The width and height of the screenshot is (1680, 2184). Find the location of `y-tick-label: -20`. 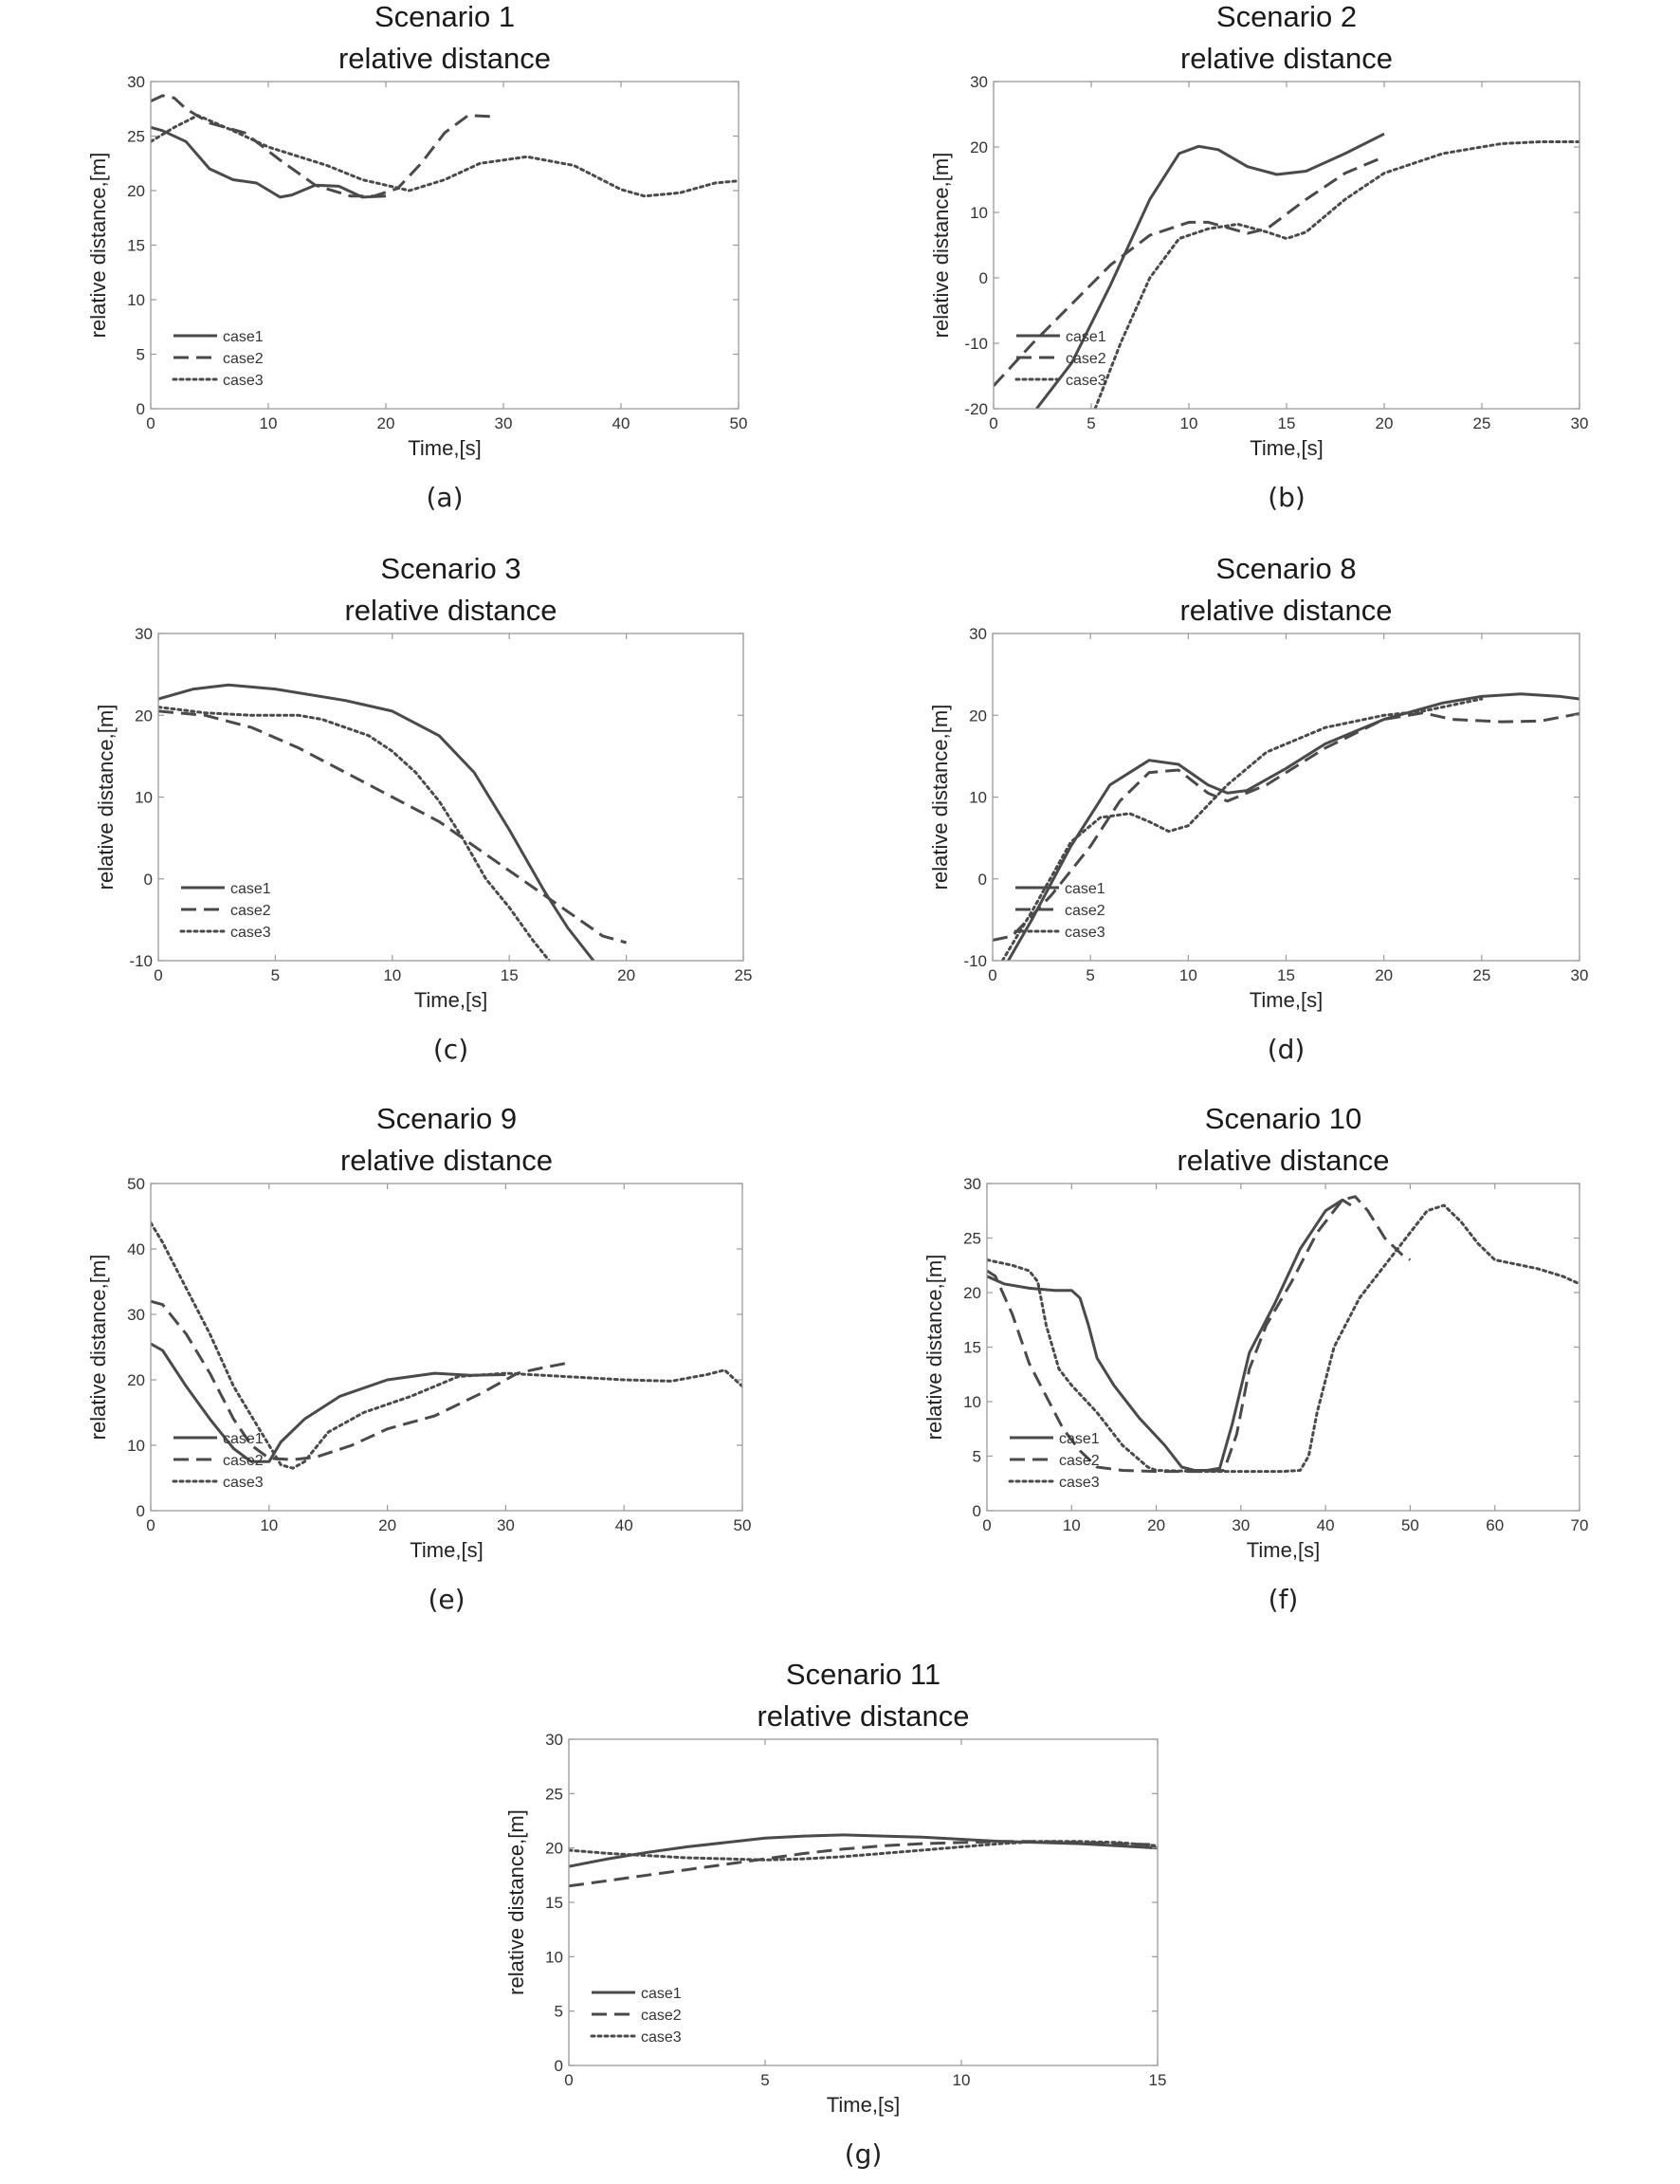

y-tick-label: -20 is located at coordinates (976, 409).